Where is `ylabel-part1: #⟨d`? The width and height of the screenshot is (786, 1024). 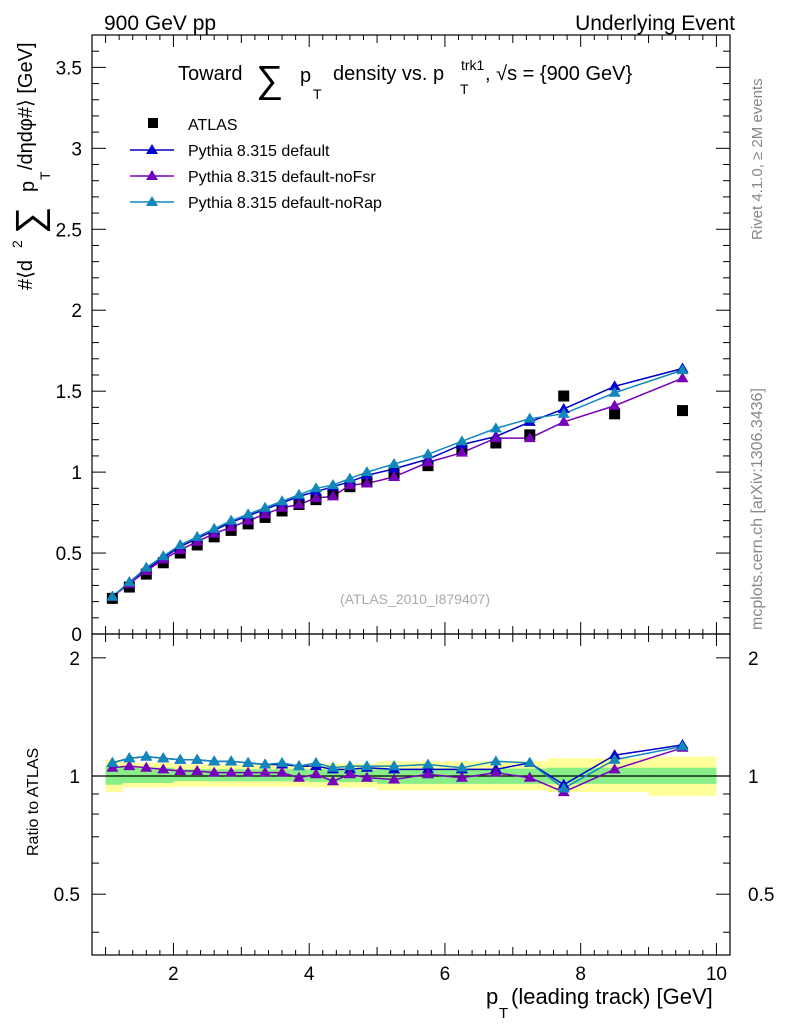
ylabel-part1: #⟨d is located at coordinates (26, 275).